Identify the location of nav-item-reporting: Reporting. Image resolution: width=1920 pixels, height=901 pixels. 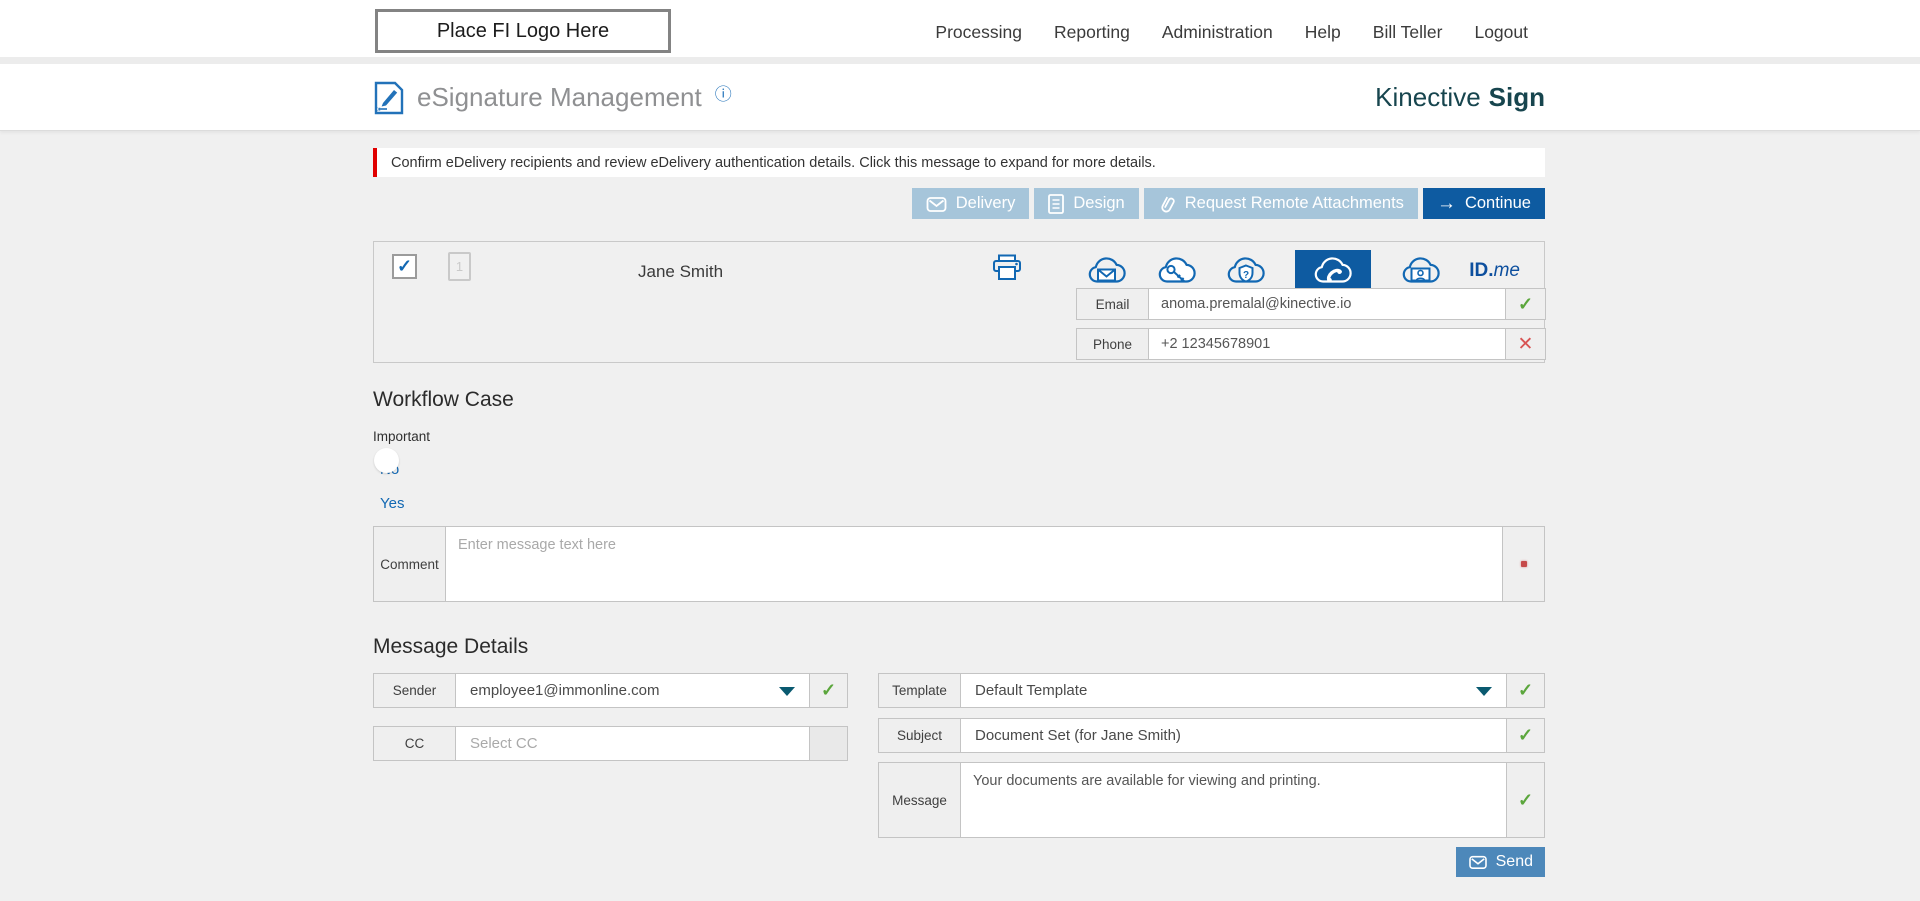
(1091, 32).